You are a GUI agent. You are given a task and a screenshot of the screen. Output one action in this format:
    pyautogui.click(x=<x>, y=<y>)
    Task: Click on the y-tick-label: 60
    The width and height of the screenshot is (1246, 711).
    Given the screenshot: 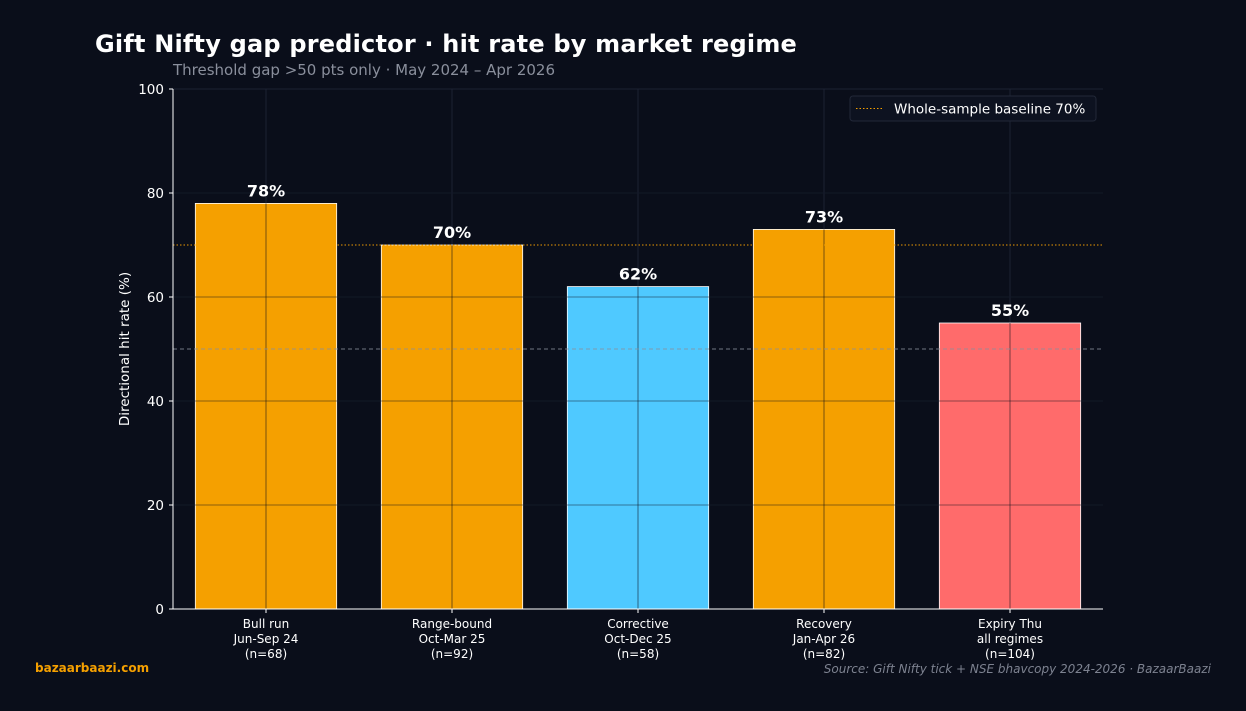 What is the action you would take?
    pyautogui.click(x=155, y=298)
    